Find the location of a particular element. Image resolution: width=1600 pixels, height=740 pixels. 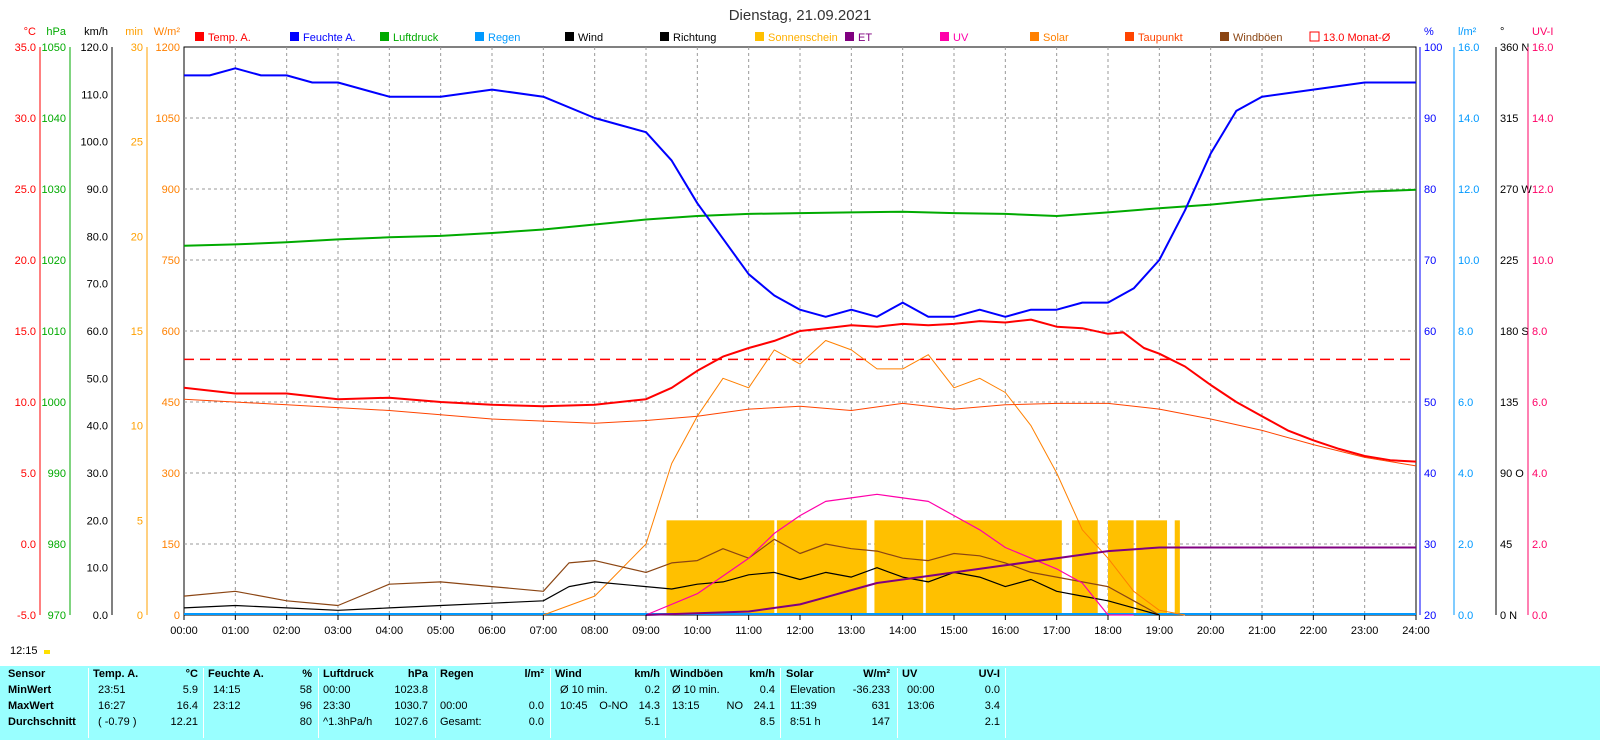

left-axis-tick: 1200 is located at coordinates (168, 48).